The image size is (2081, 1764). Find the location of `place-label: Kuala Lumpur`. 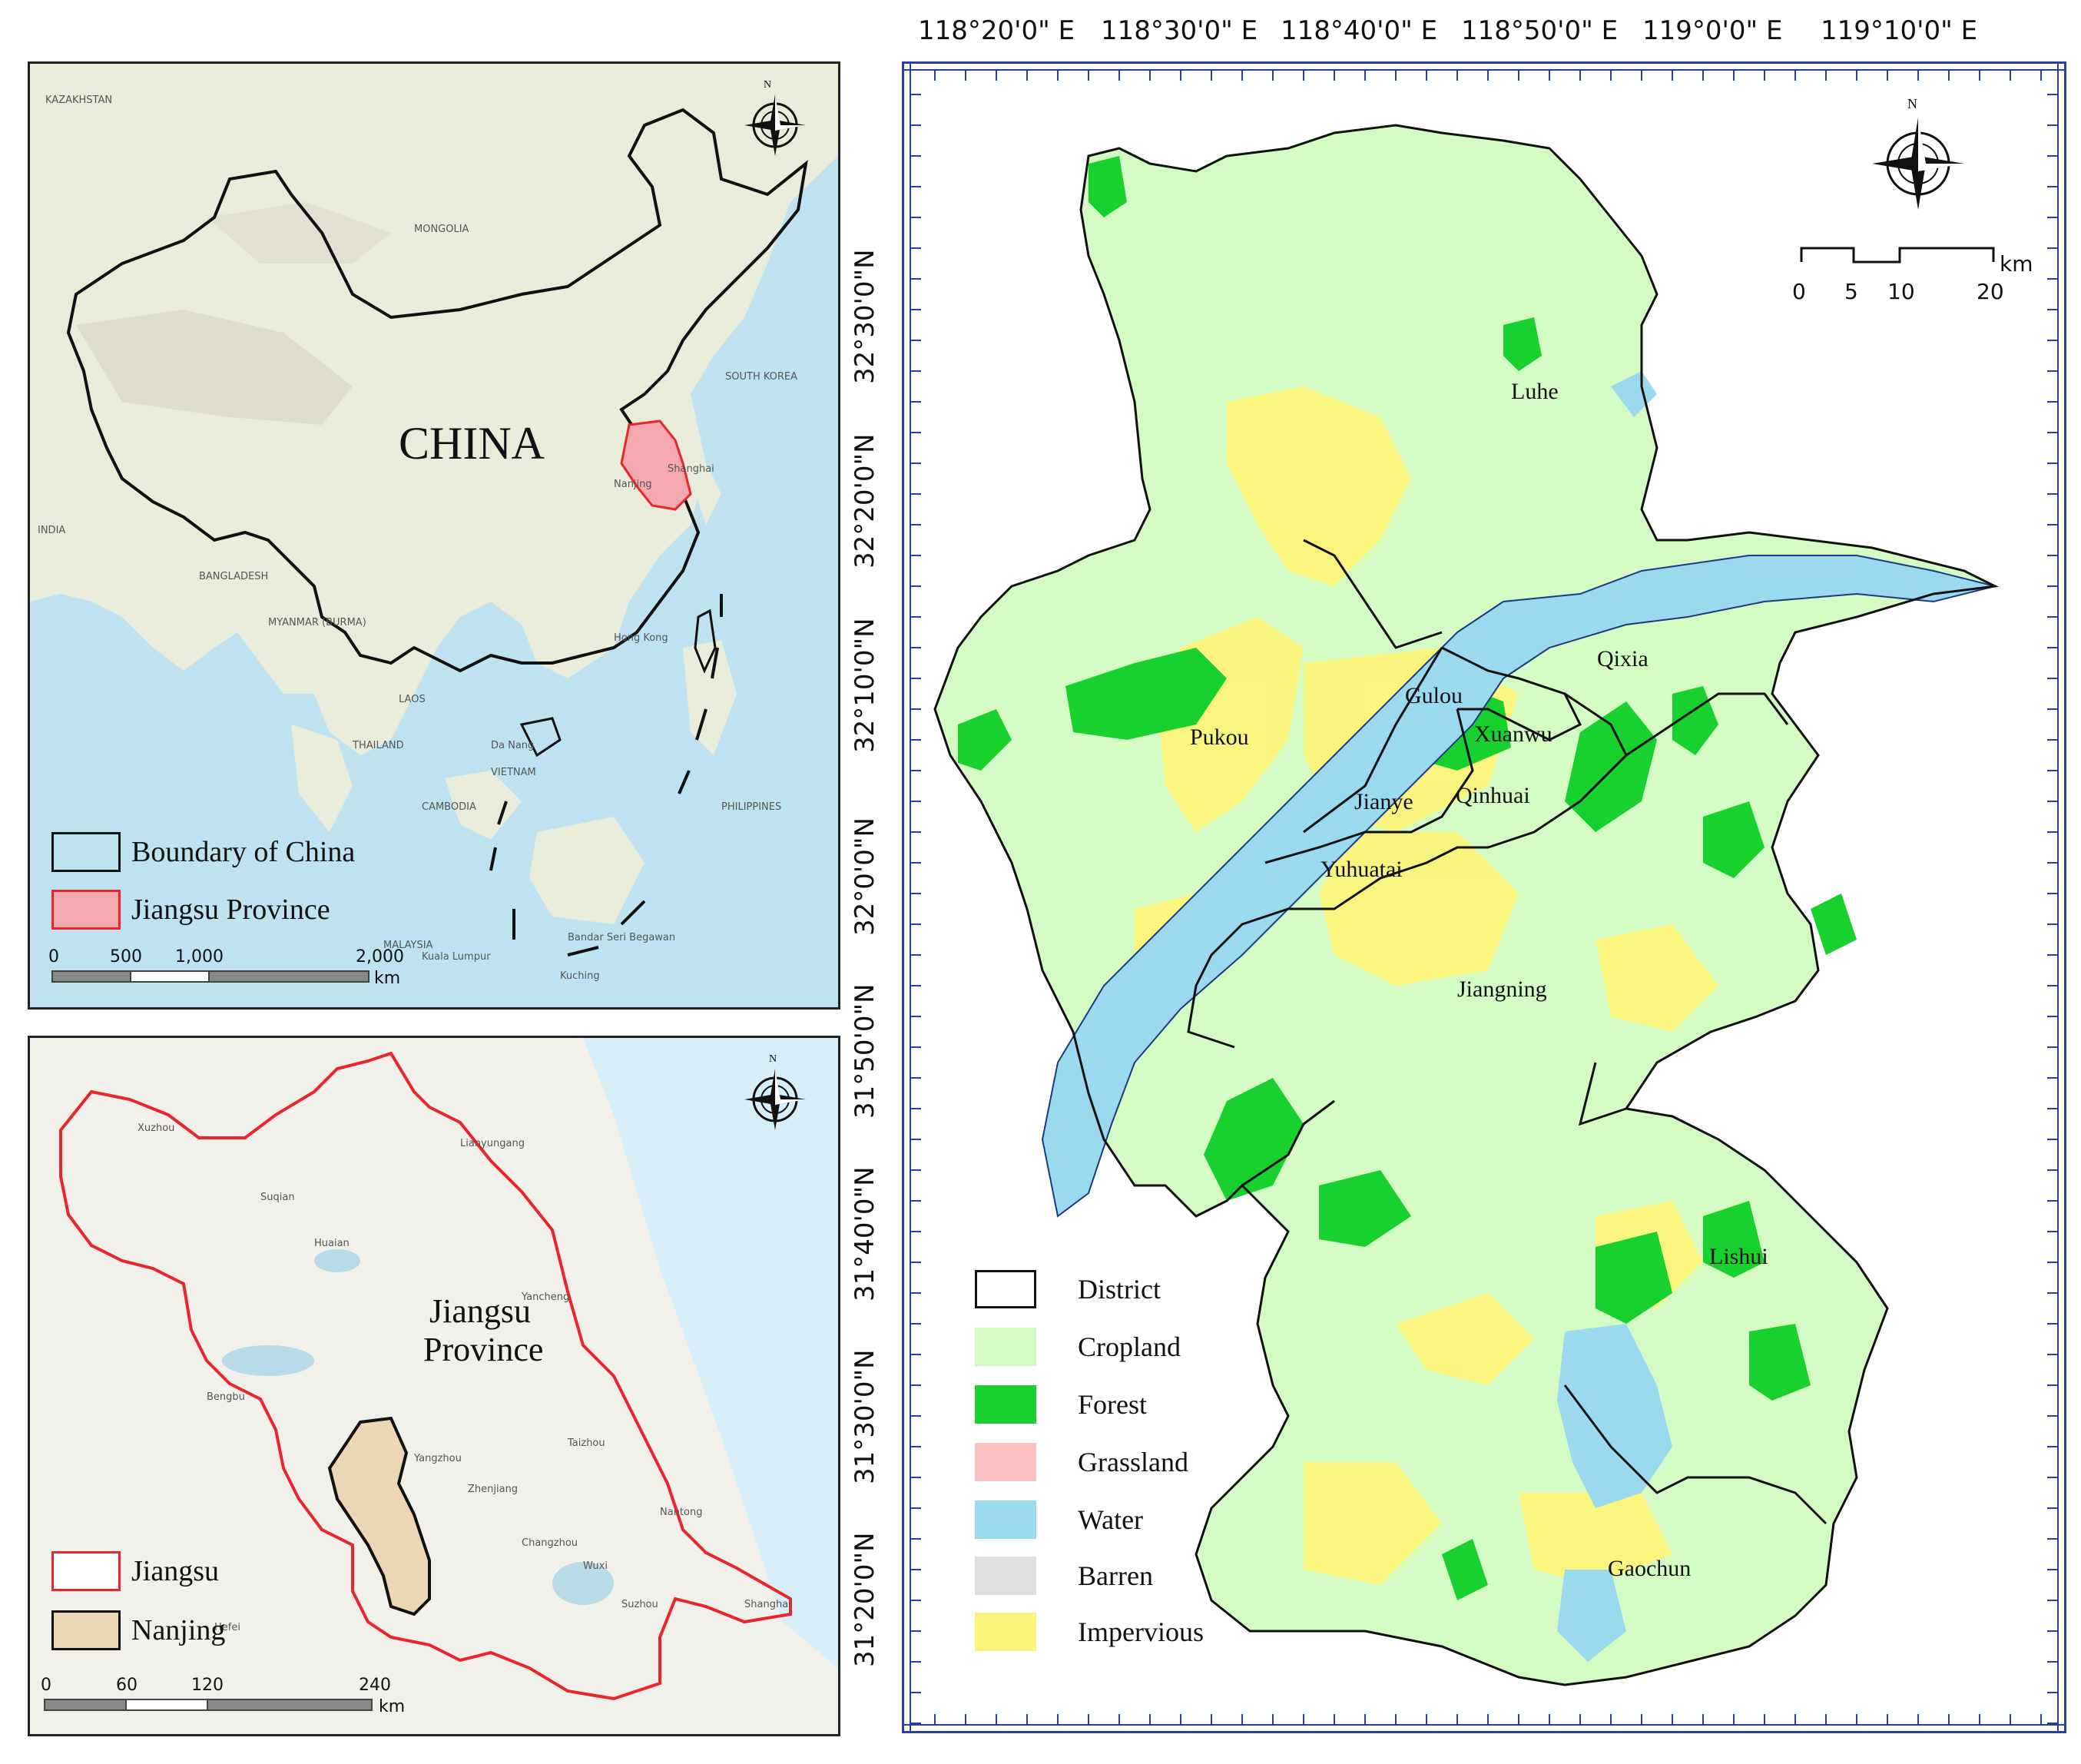

place-label: Kuala Lumpur is located at coordinates (456, 957).